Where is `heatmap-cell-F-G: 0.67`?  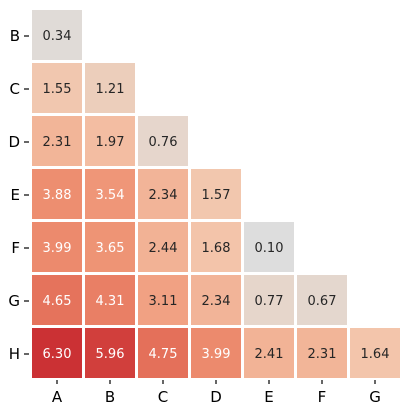 heatmap-cell-F-G: 0.67 is located at coordinates (322, 300).